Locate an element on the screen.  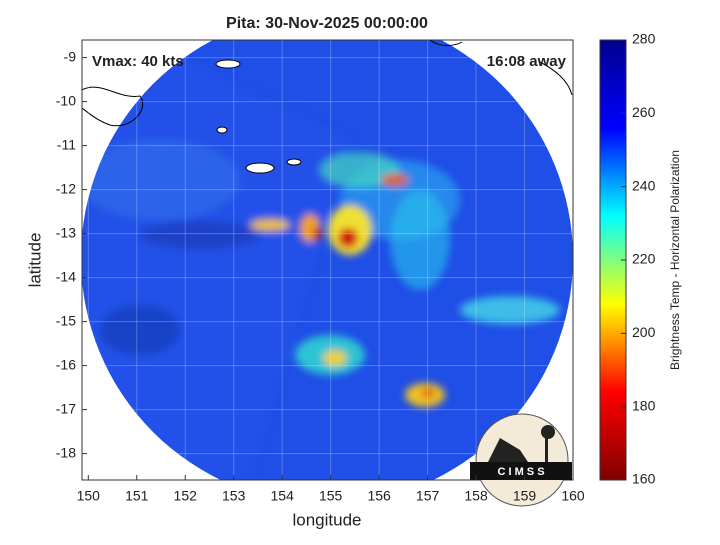
x-tick-label: 154 is located at coordinates (283, 496).